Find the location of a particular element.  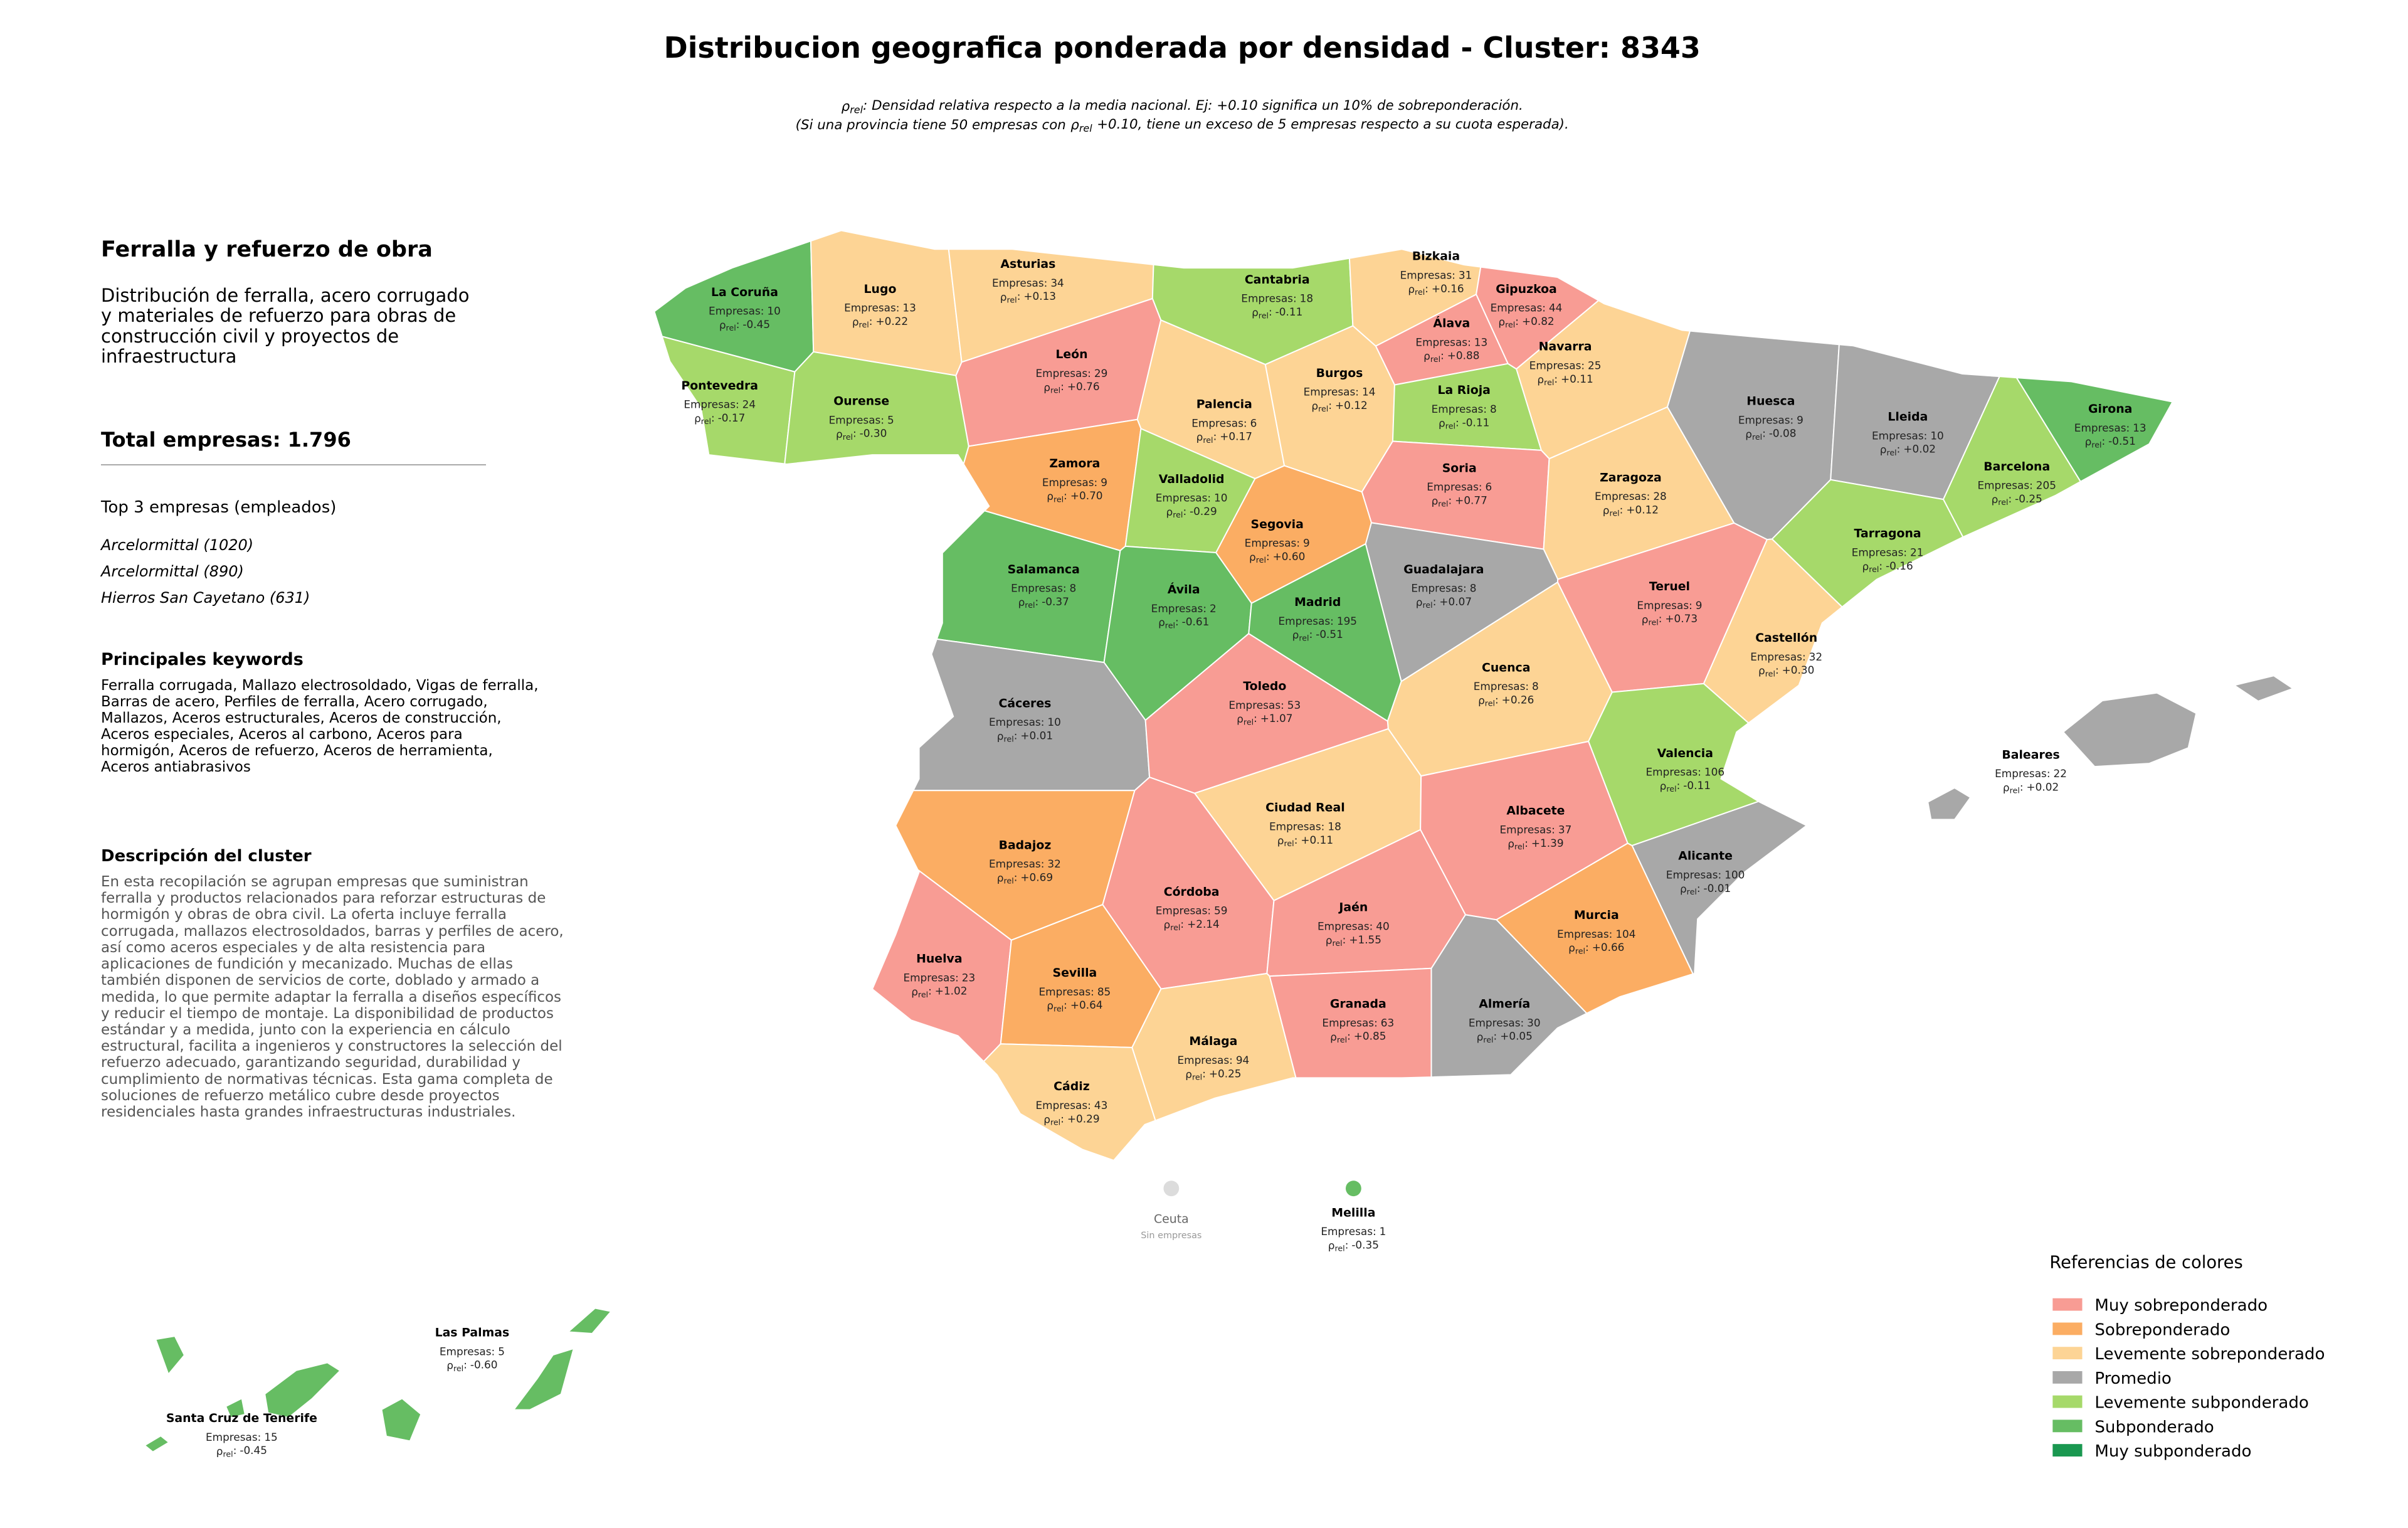

province-name: Zamora is located at coordinates (1074, 463).